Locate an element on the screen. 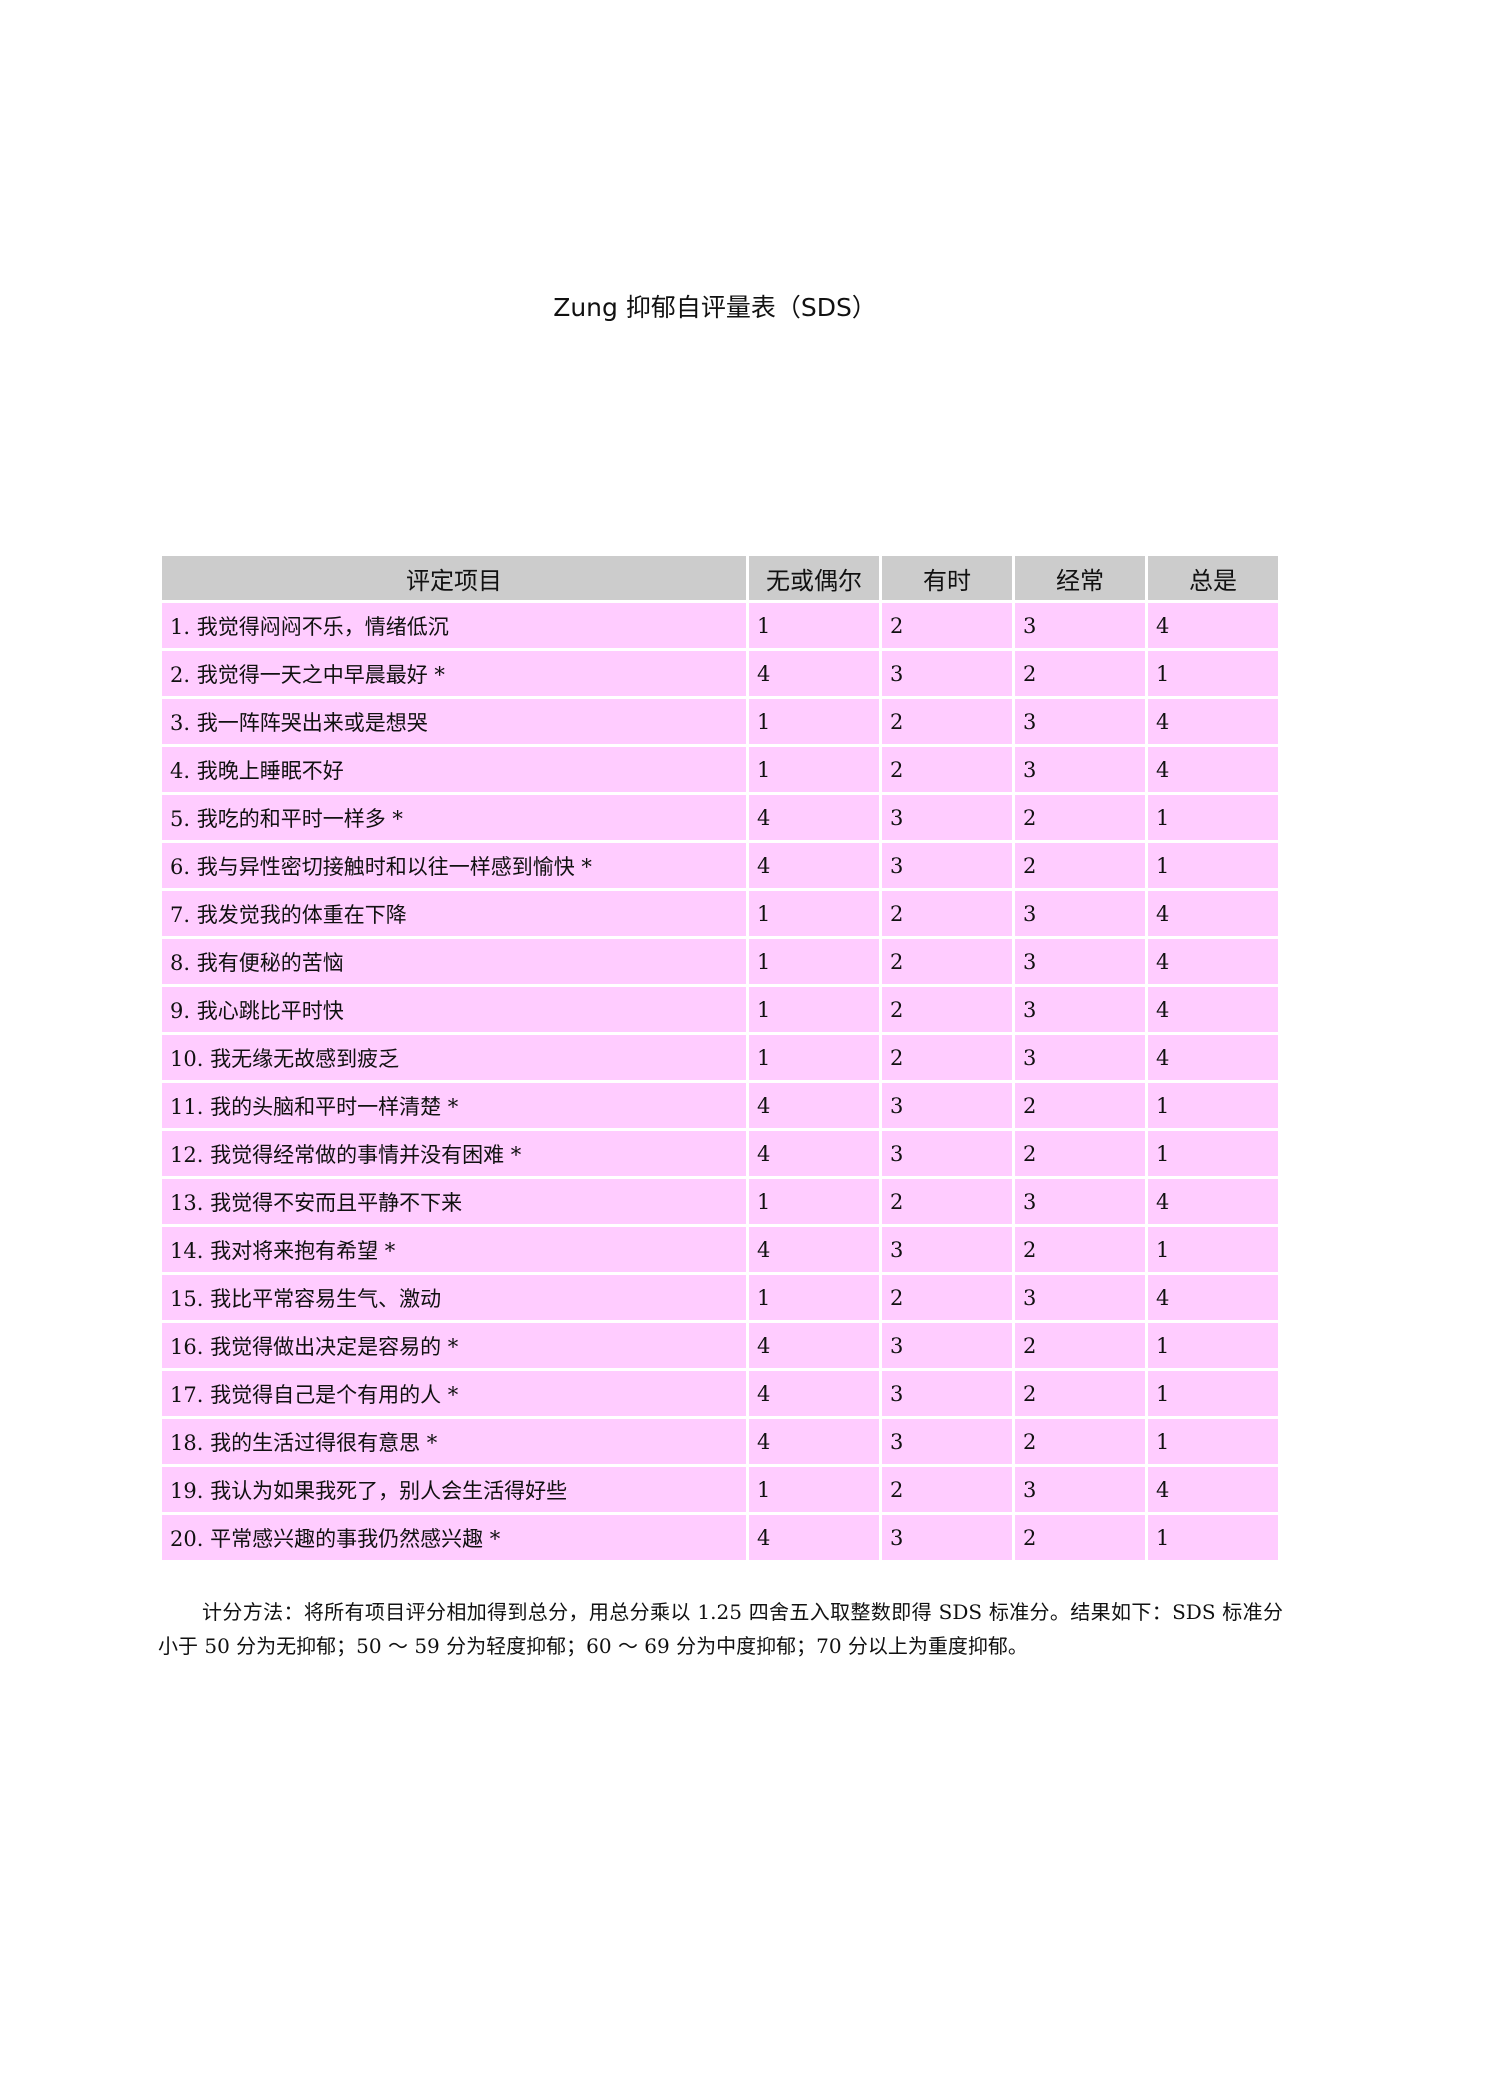 The image size is (1504, 2095). table-row: 18. 我的生活过得很有意思 * 4 3 2 1 is located at coordinates (720, 1441).